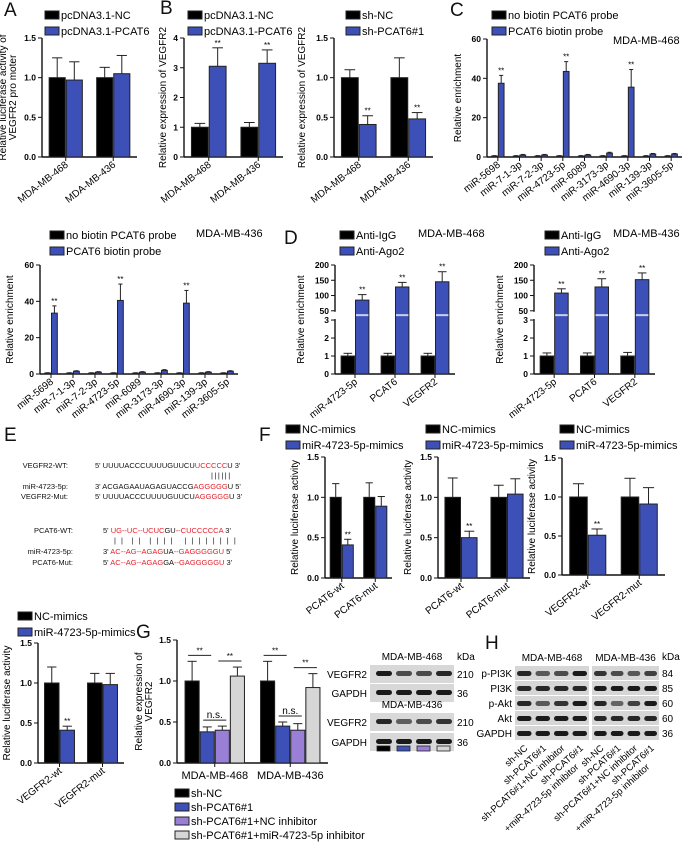  I want to click on sequence-segment: 5' UUUUACCCUUUUGUUCU, so click(145, 496).